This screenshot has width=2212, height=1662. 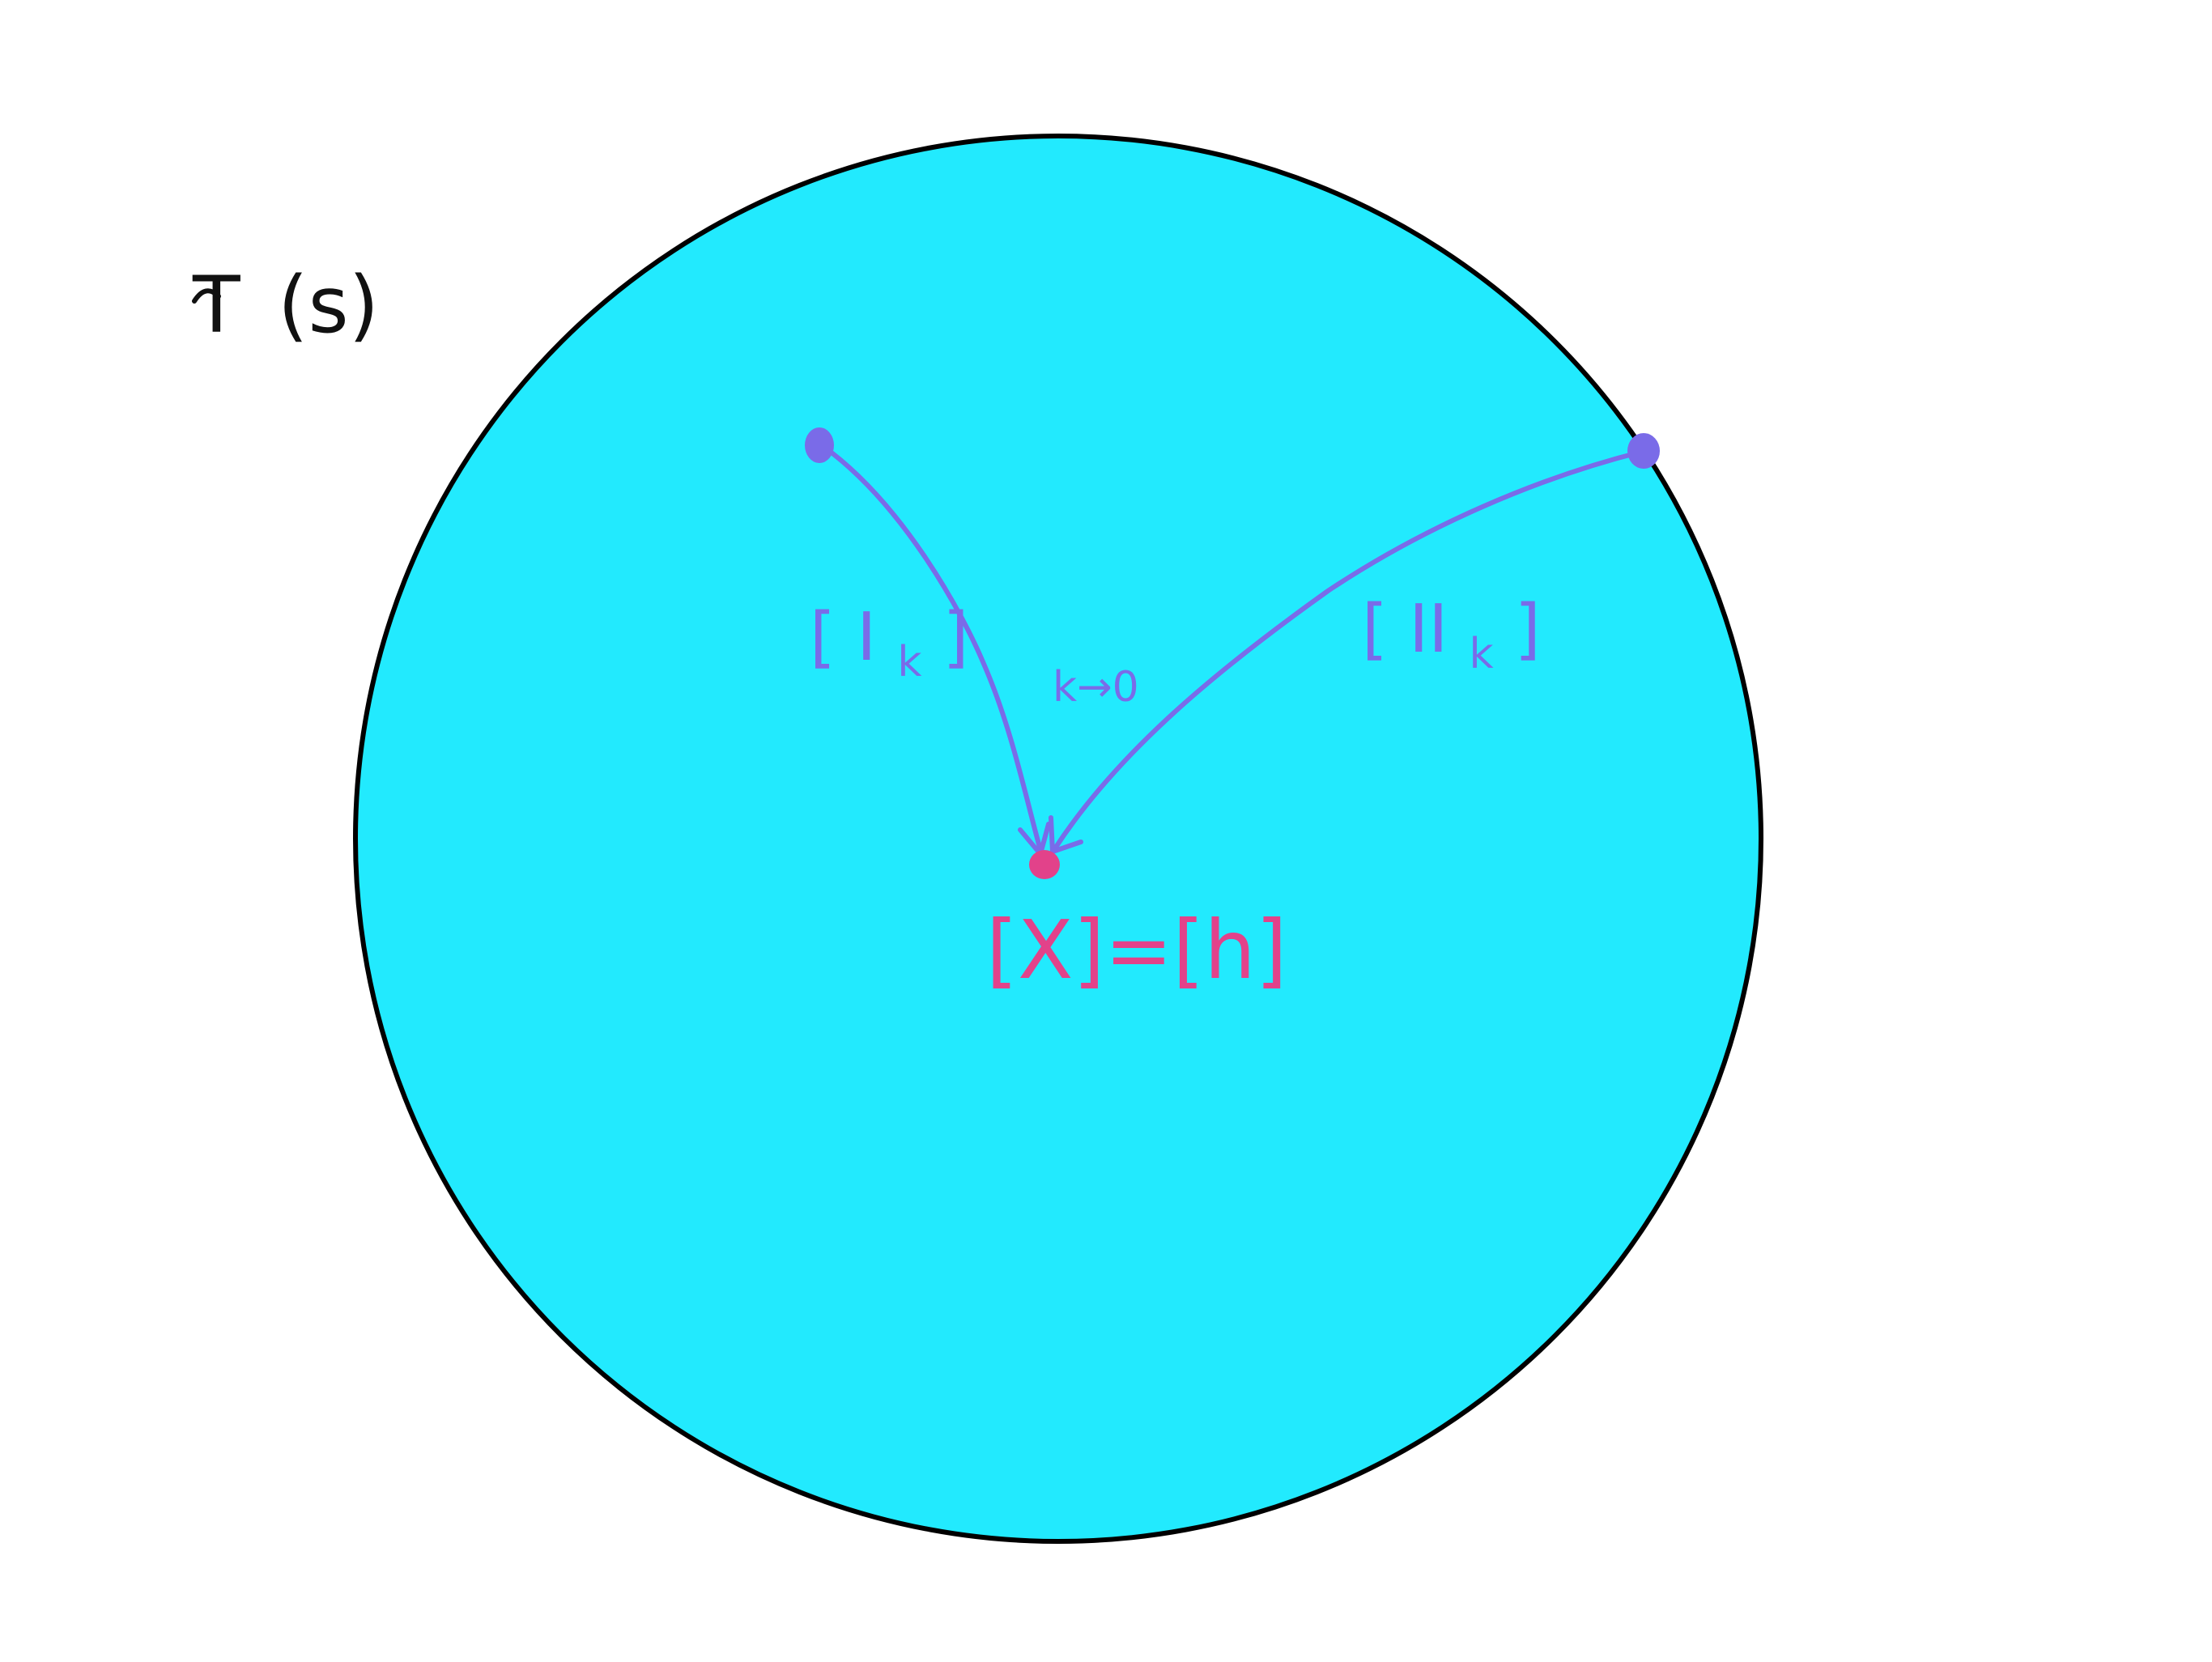 What do you see at coordinates (216, 305) in the screenshot?
I see `space-label-prefix: T` at bounding box center [216, 305].